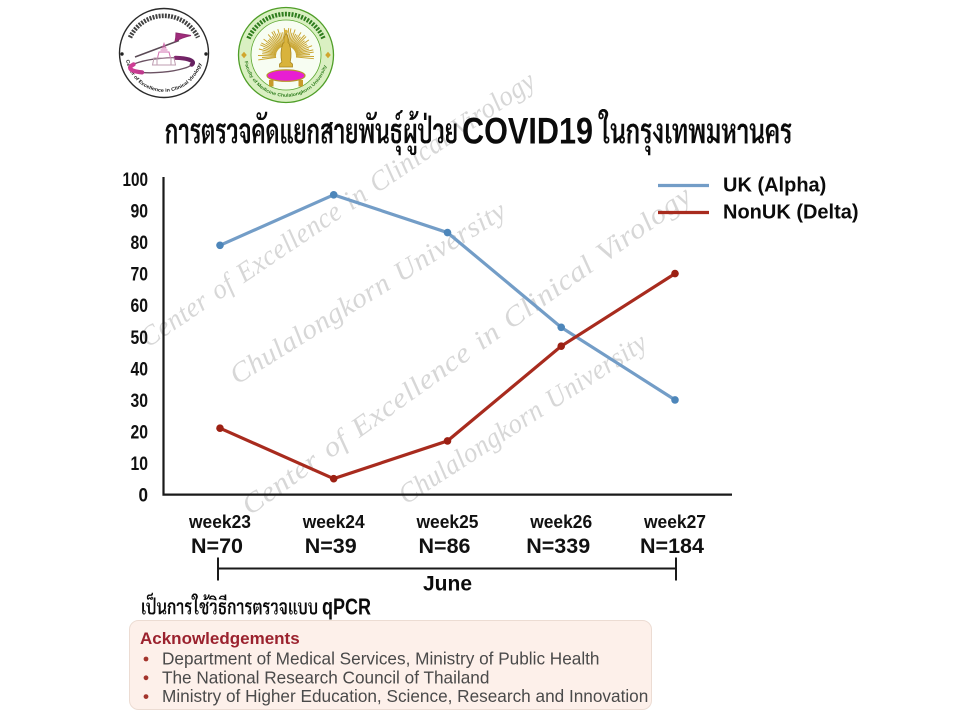 This screenshot has height=720, width=960. What do you see at coordinates (140, 275) in the screenshot?
I see `svg-text: 70` at bounding box center [140, 275].